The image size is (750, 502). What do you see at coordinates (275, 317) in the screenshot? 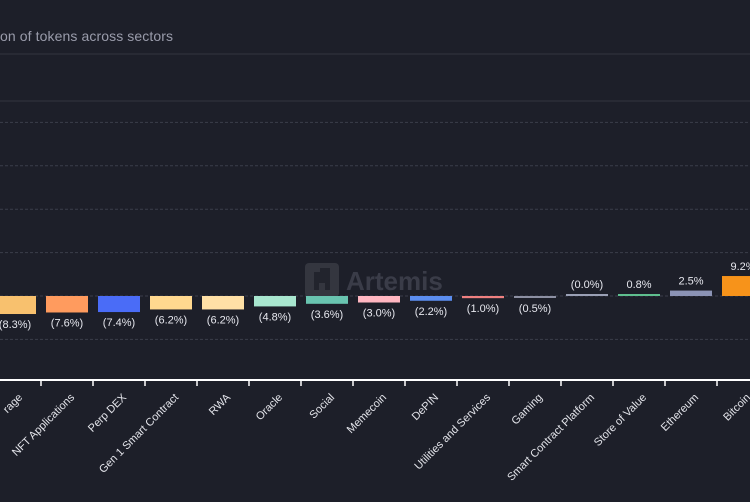
I see `bar-value-label: (4.8%)` at bounding box center [275, 317].